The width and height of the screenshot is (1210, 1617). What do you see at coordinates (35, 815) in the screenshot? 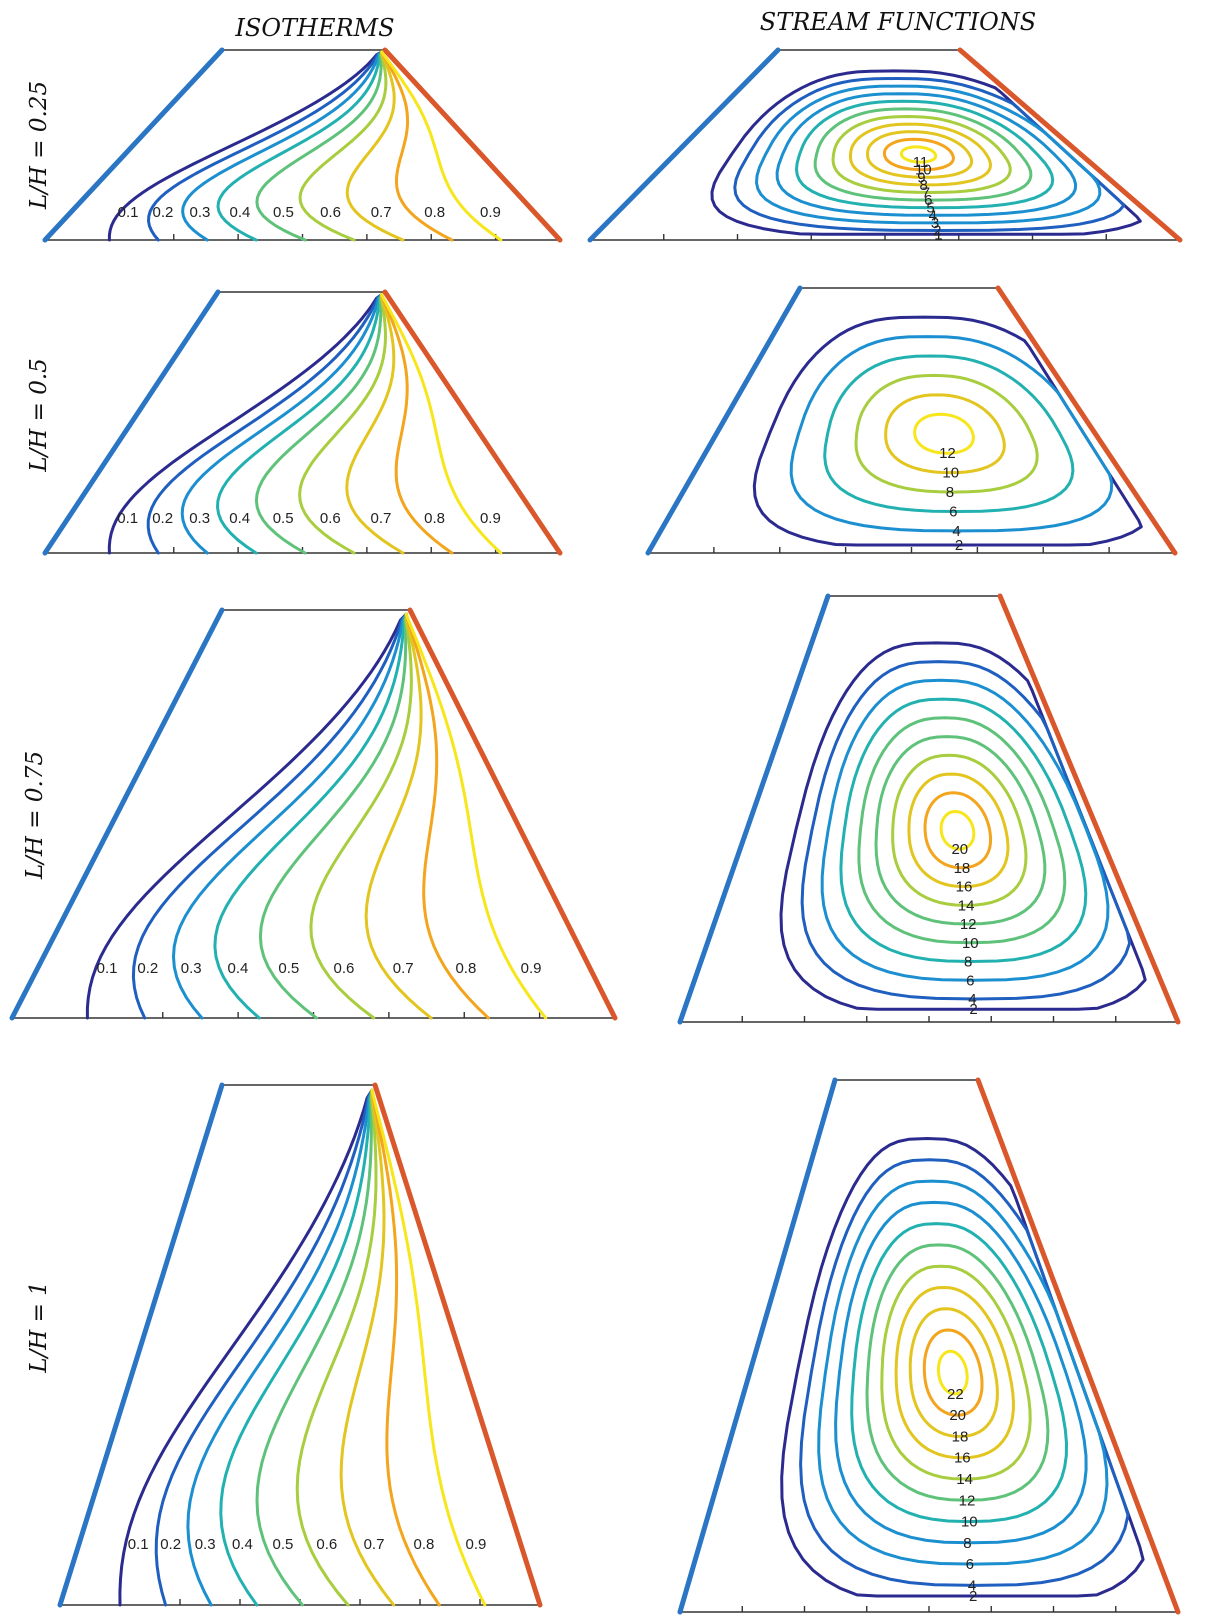
I see `row-label-lh-075: L/H = 0.75` at bounding box center [35, 815].